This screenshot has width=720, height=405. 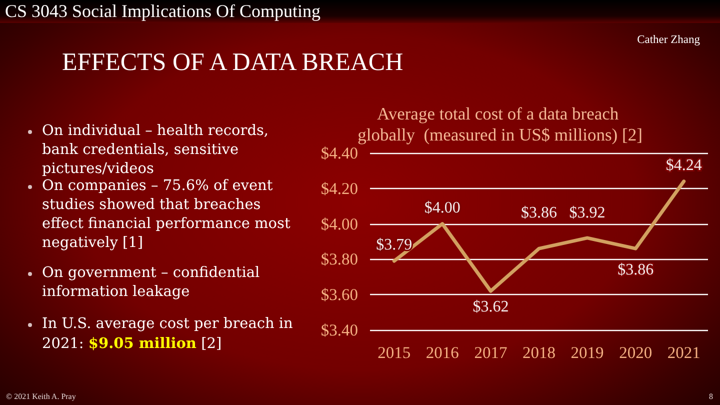 I want to click on text: © 2021 Keith A. Pray, so click(x=41, y=397).